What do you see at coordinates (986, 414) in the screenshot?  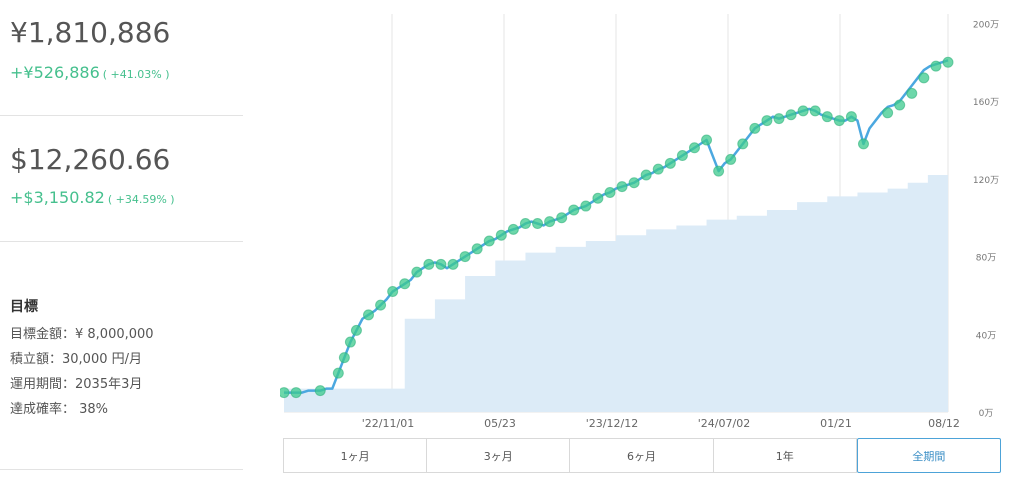 I see `y-tick-label: 0万` at bounding box center [986, 414].